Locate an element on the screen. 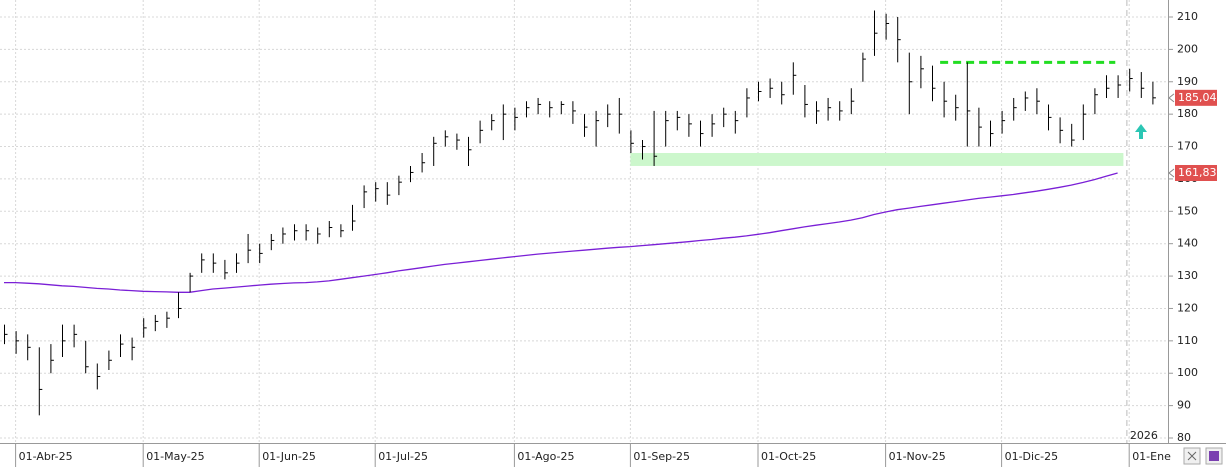 The image size is (1226, 467). last-value-label: 161,83 is located at coordinates (1197, 172).